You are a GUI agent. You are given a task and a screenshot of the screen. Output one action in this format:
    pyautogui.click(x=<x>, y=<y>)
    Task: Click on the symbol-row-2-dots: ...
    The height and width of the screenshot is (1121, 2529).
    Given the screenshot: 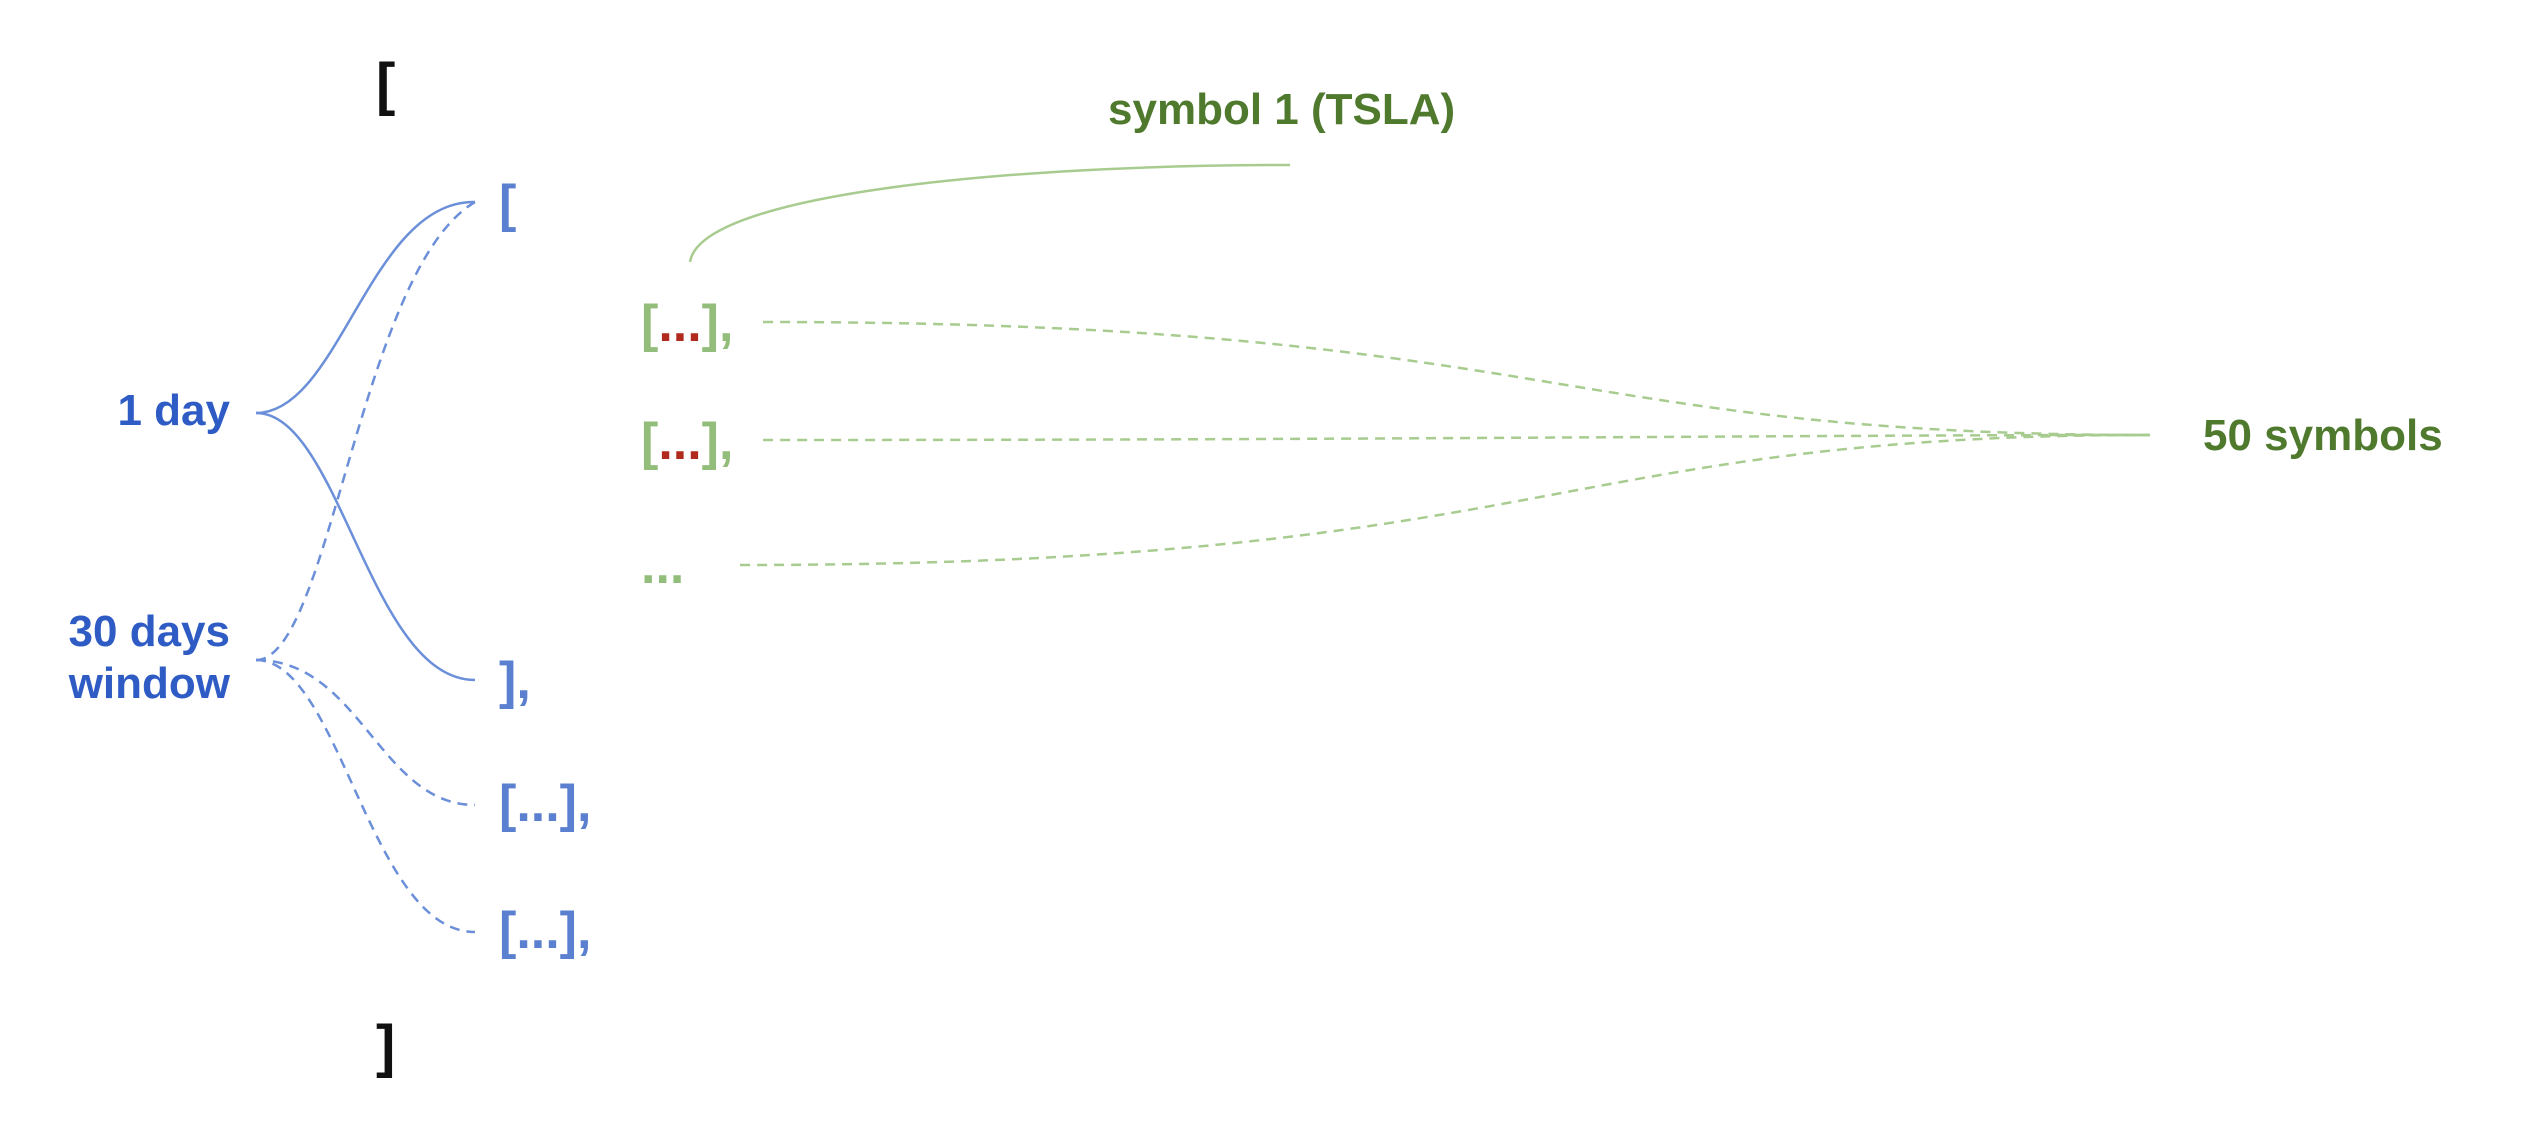 What is the action you would take?
    pyautogui.click(x=680, y=442)
    